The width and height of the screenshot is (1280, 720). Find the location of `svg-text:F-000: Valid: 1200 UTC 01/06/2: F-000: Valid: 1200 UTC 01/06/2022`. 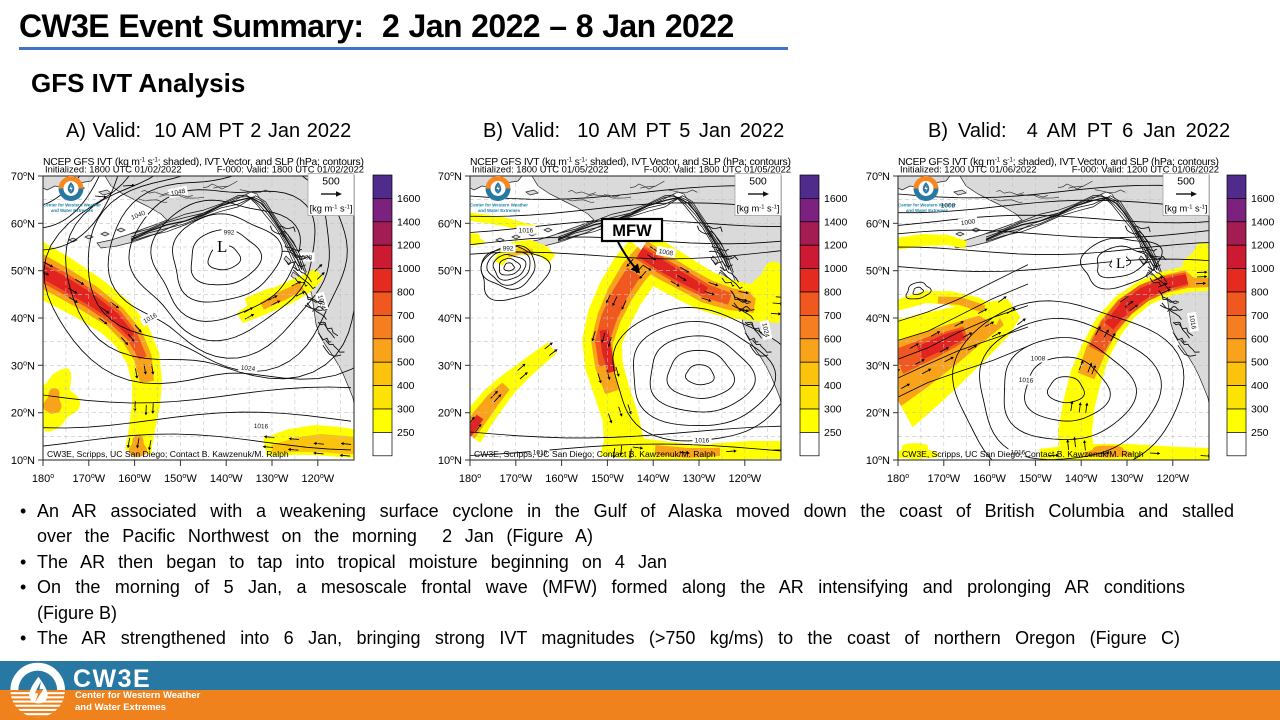

svg-text:F-000: Valid: 1200 UTC 01/06/2: F-000: Valid: 1200 UTC 01/06/2022 is located at coordinates (1145, 169).